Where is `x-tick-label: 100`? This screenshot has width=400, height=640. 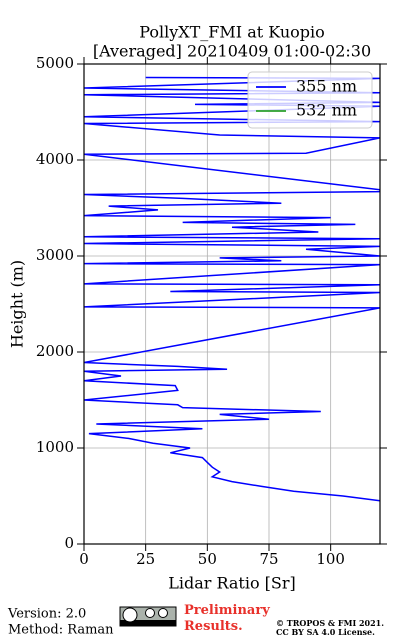
x-tick-label: 100 is located at coordinates (330, 559).